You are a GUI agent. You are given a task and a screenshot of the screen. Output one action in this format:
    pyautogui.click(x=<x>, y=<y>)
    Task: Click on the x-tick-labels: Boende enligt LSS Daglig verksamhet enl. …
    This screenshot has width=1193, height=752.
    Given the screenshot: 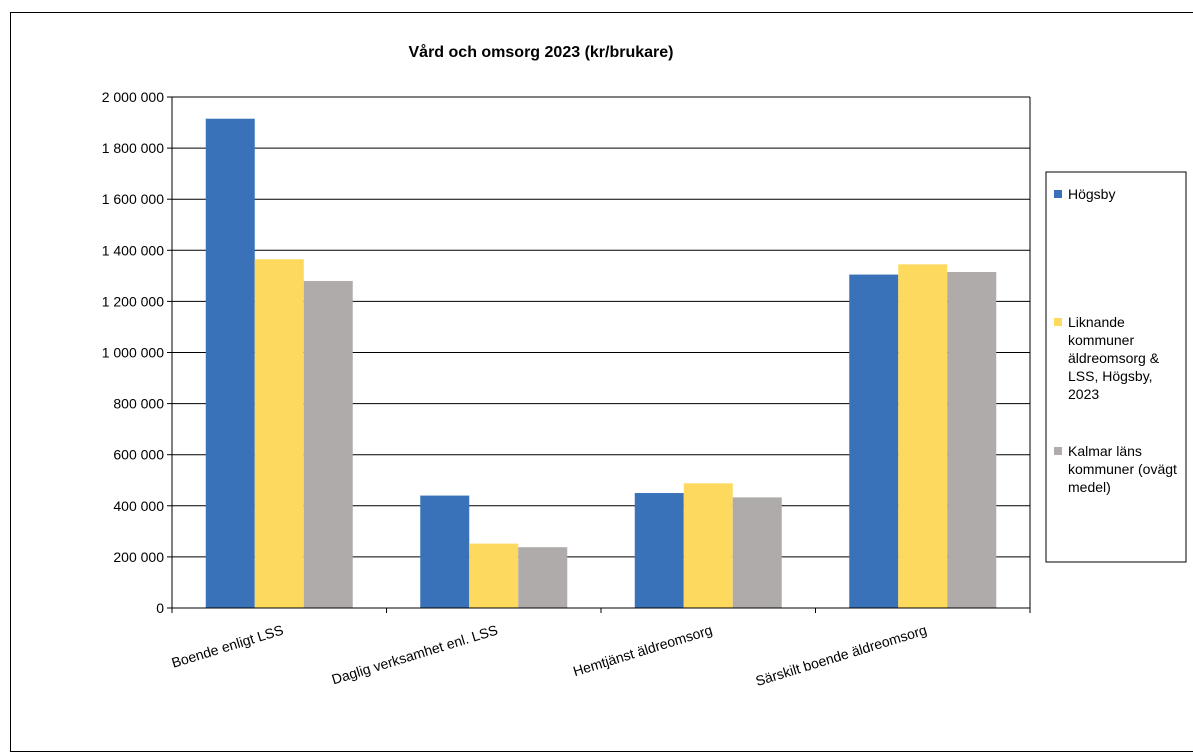 What is the action you would take?
    pyautogui.click(x=549, y=655)
    